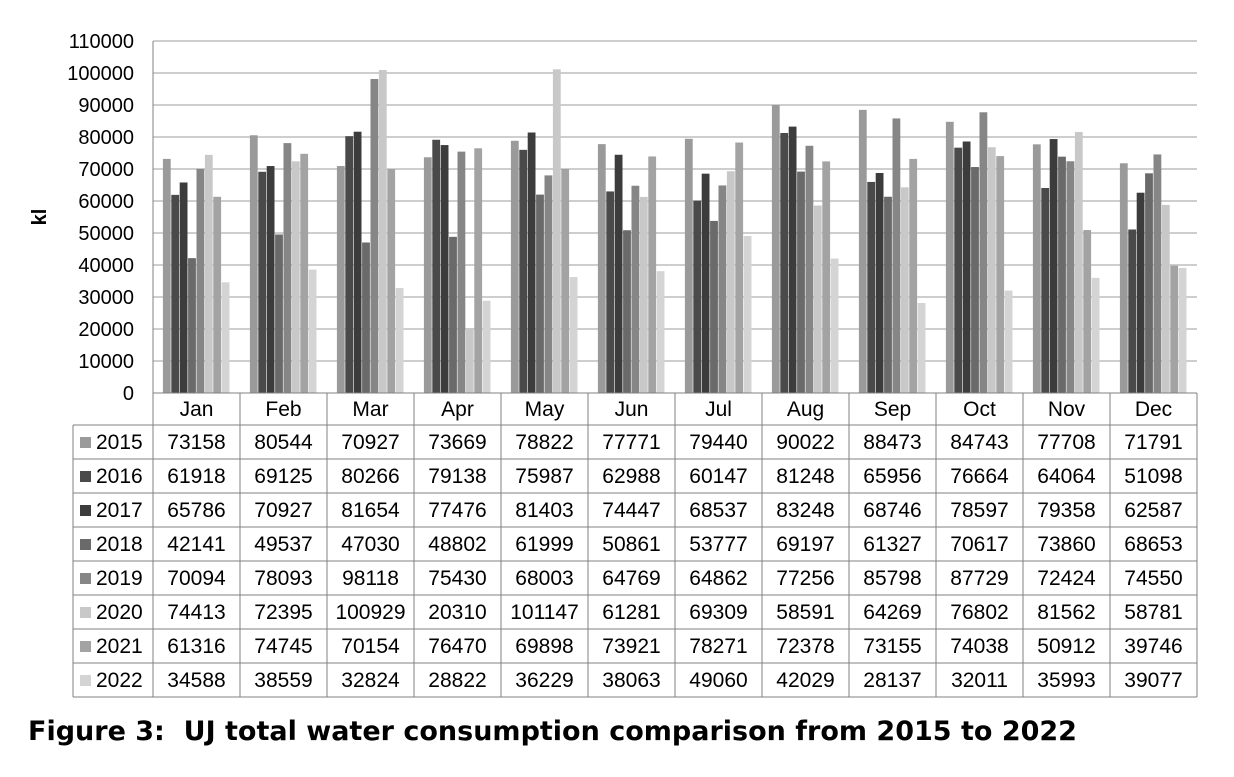 This screenshot has height=777, width=1234. Describe the element at coordinates (1153, 510) in the screenshot. I see `data-label: 62587` at that location.